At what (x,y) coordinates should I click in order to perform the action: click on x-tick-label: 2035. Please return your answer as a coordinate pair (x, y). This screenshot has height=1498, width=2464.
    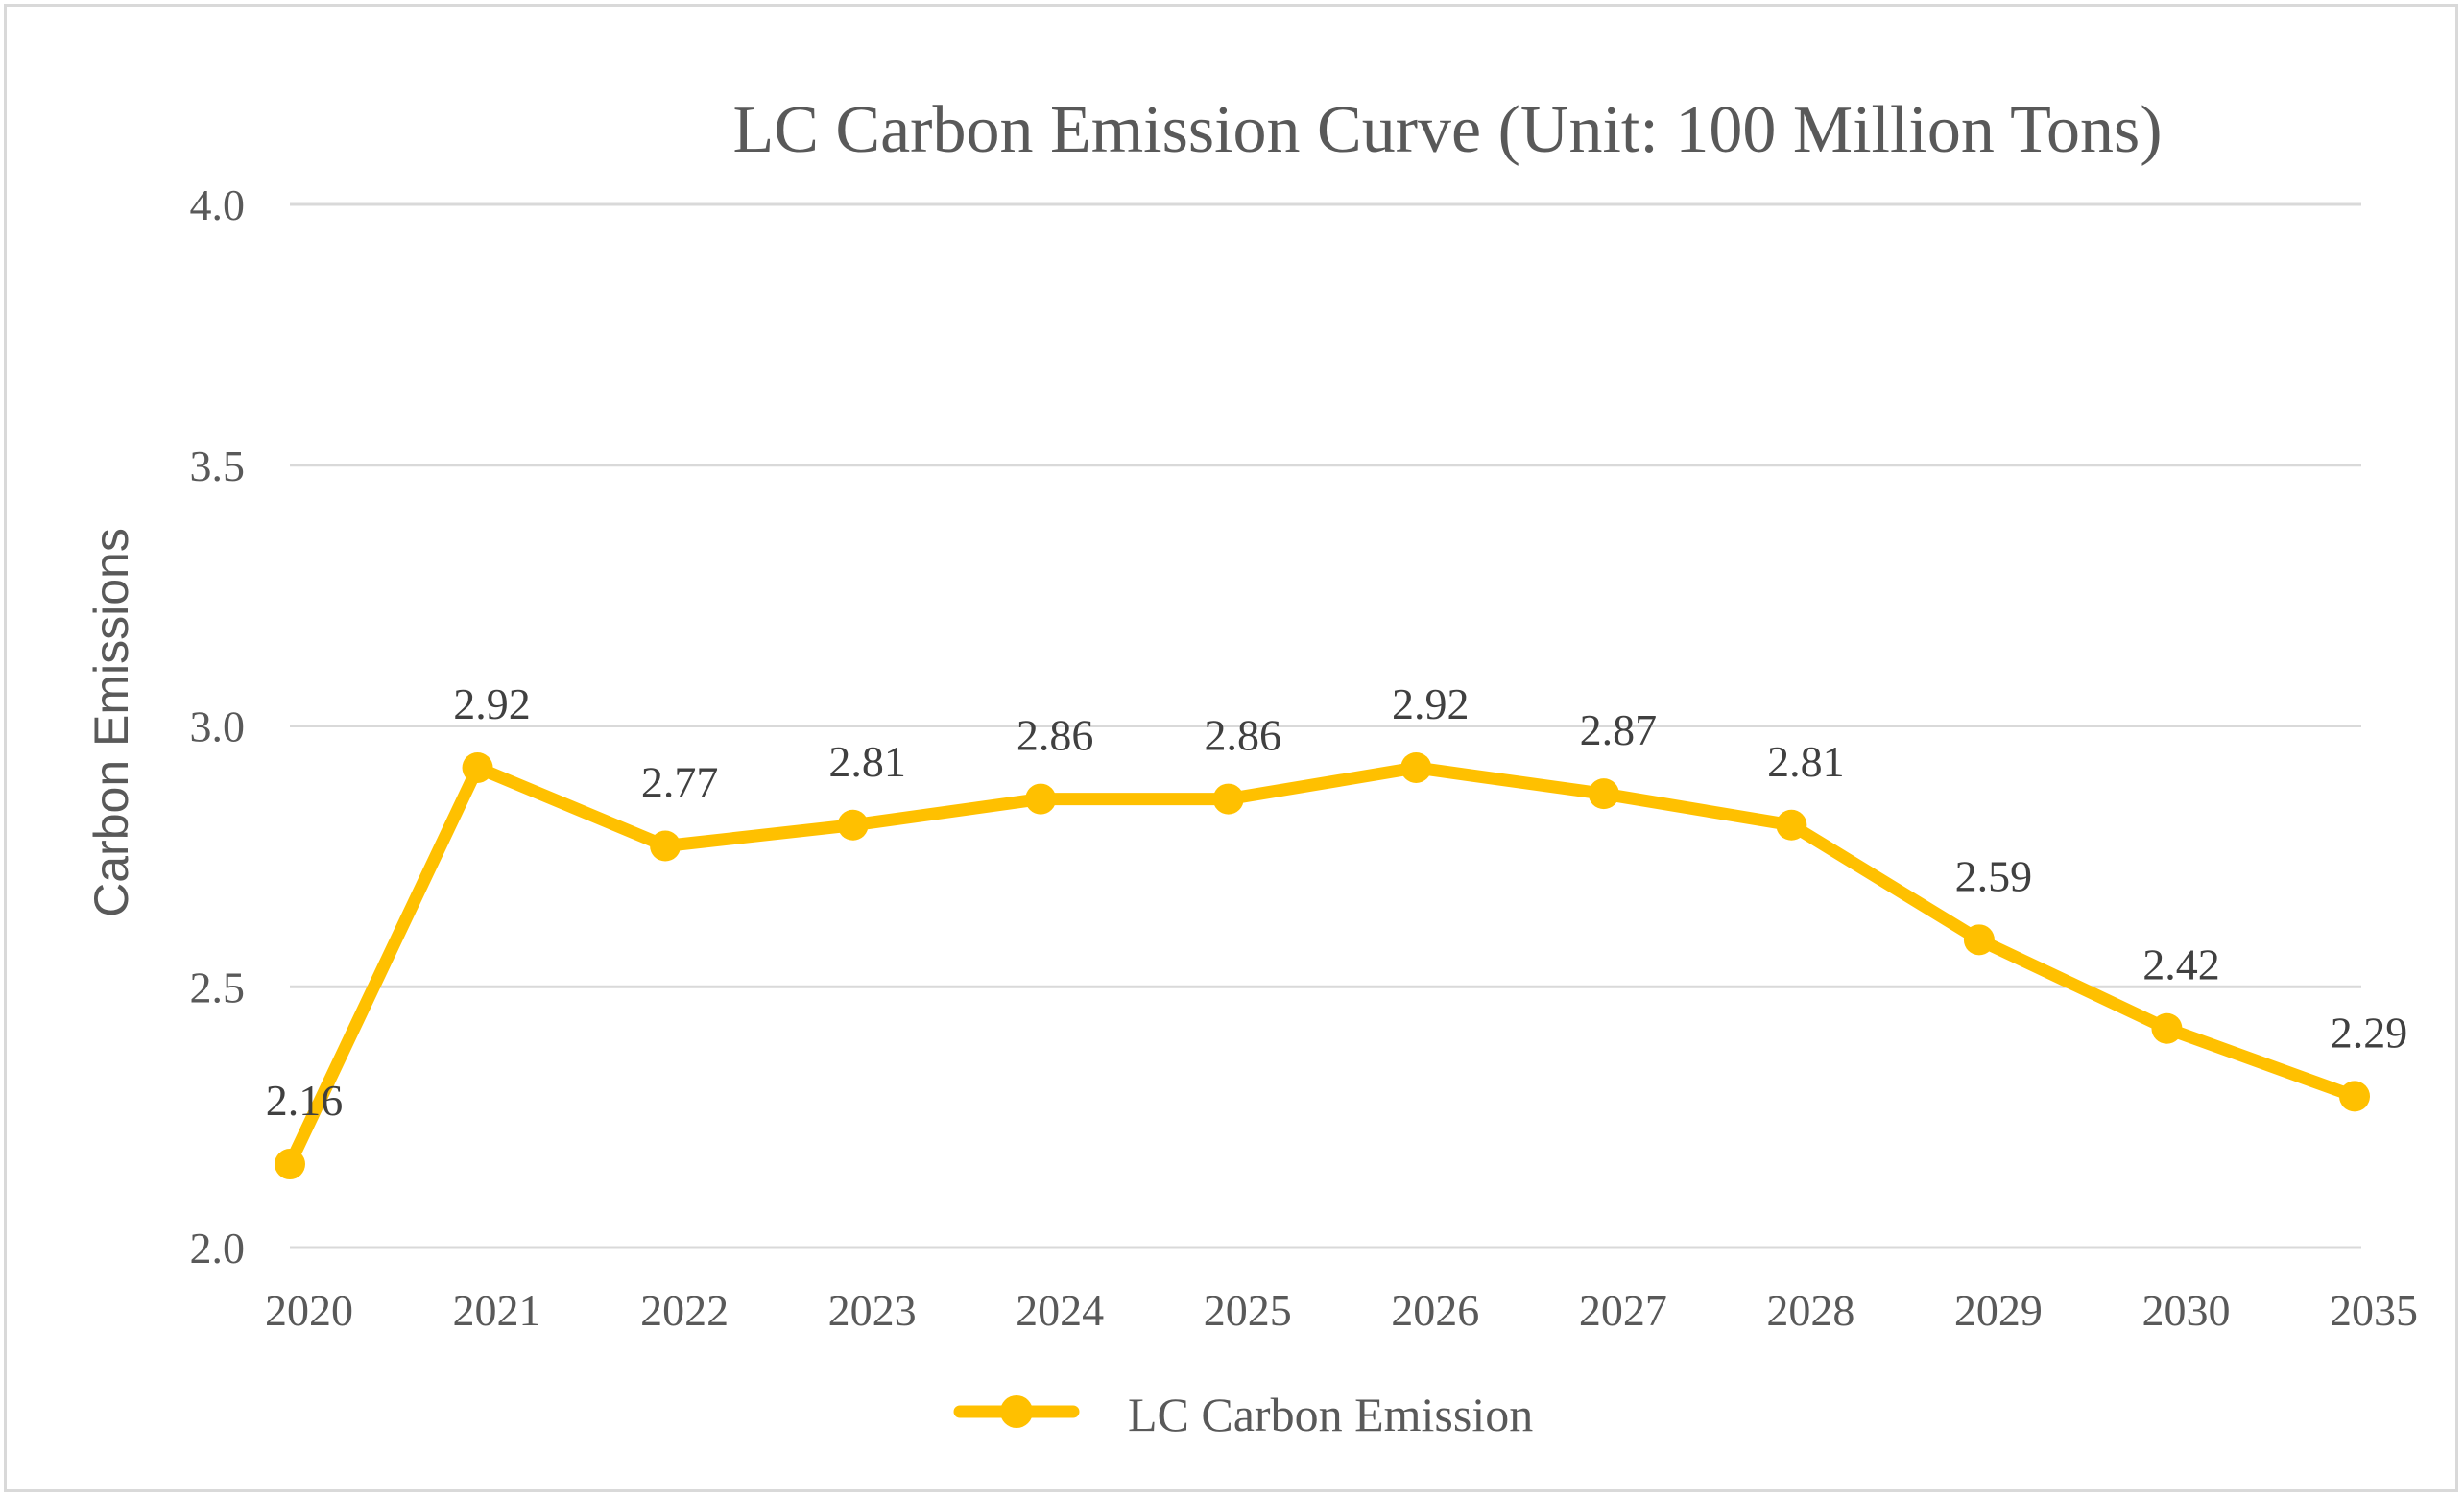
    Looking at the image, I should click on (2374, 1310).